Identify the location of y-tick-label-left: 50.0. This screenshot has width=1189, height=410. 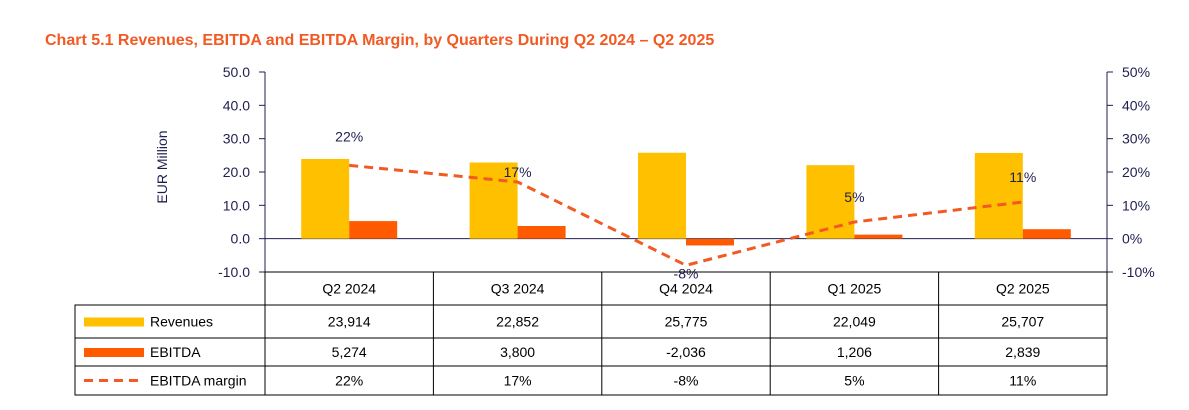
(236, 72).